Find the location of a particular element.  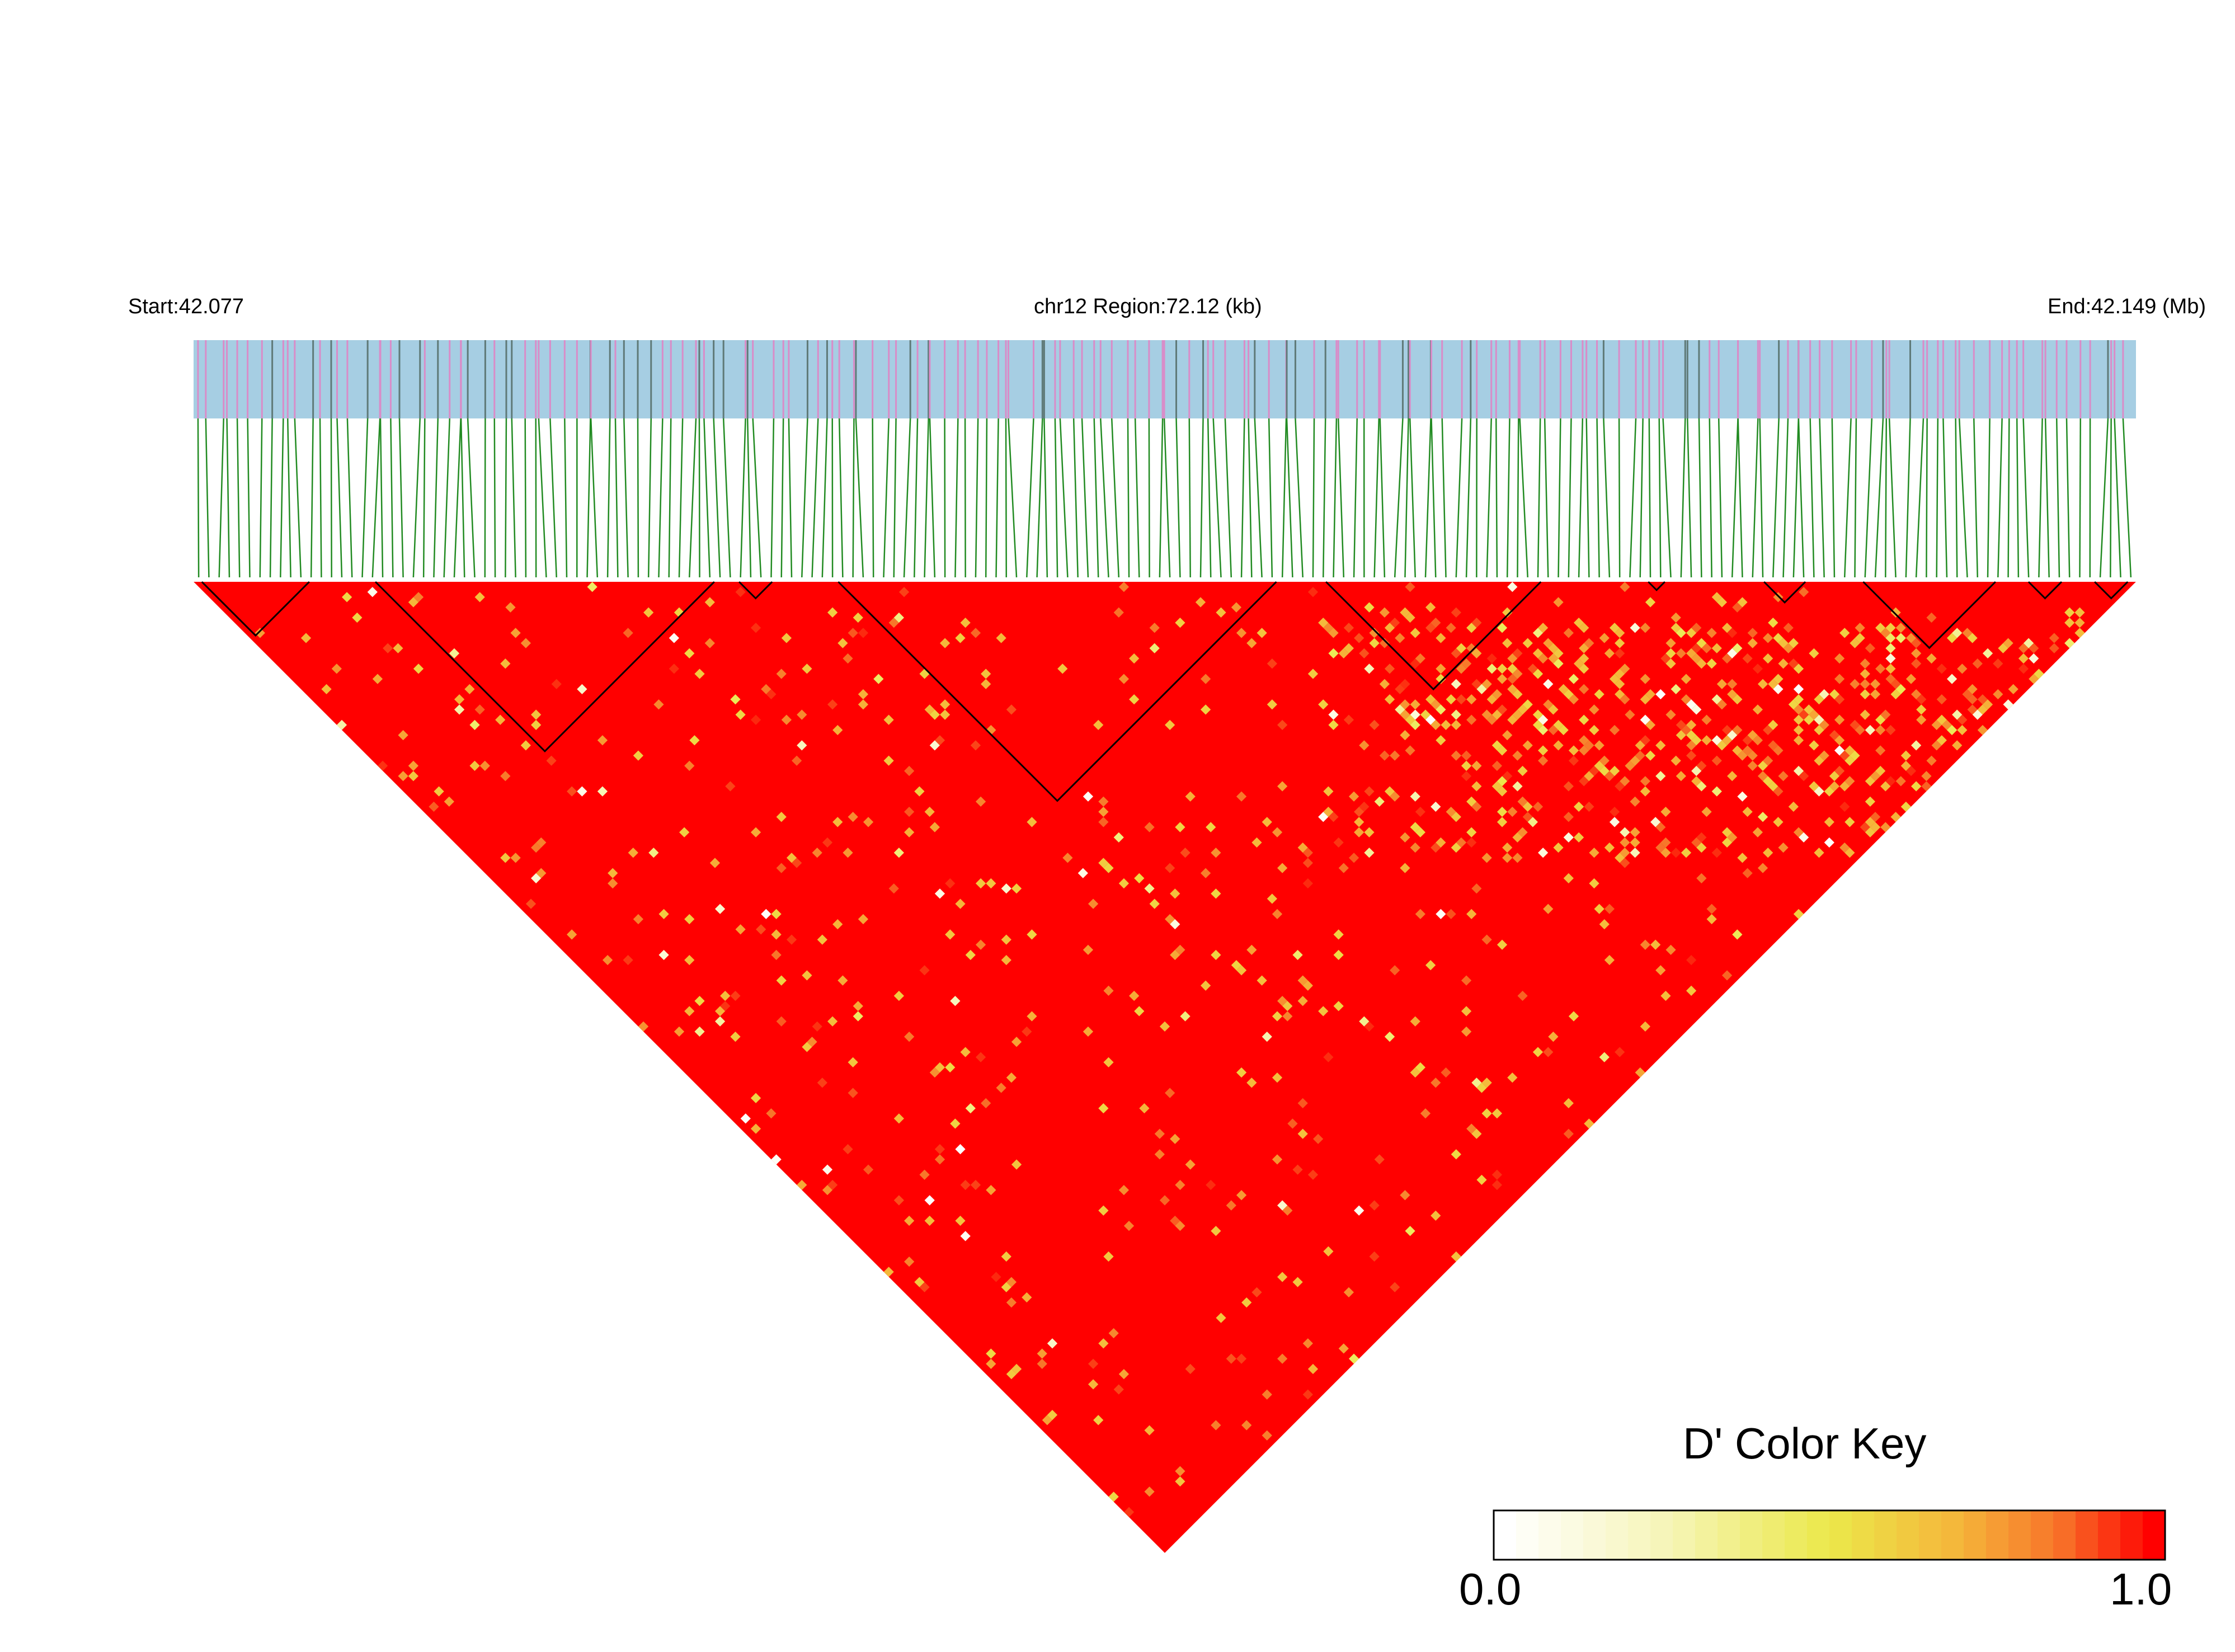

haplotype-block-outline is located at coordinates (1656, 586).